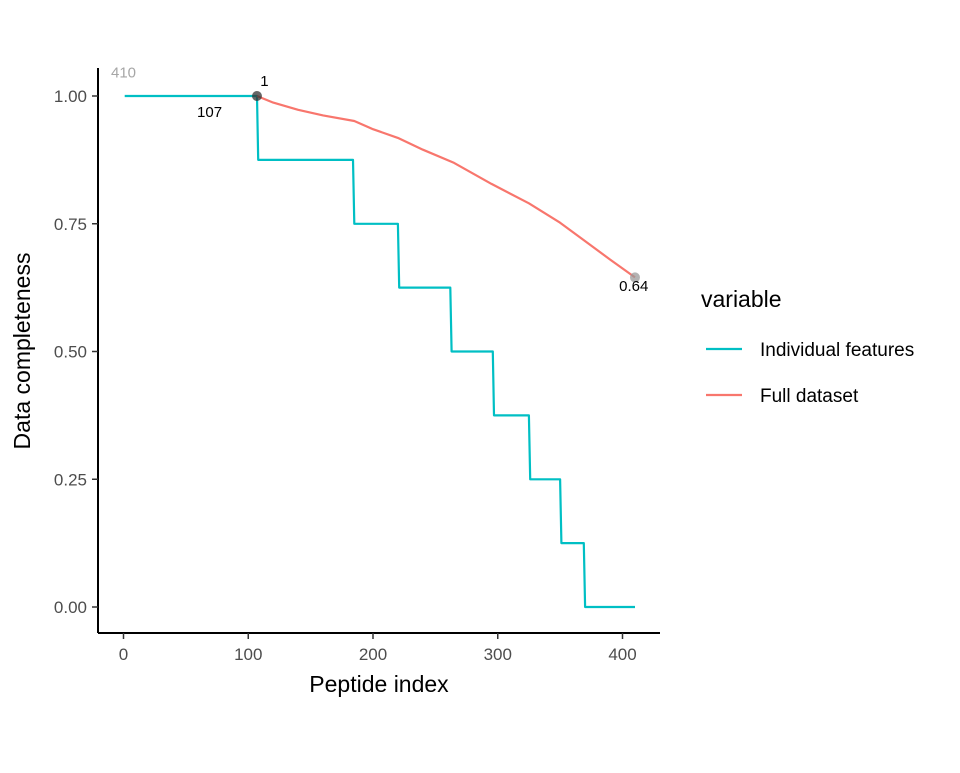 This screenshot has height=773, width=960. Describe the element at coordinates (498, 654) in the screenshot. I see `x-tick-label: 300` at that location.